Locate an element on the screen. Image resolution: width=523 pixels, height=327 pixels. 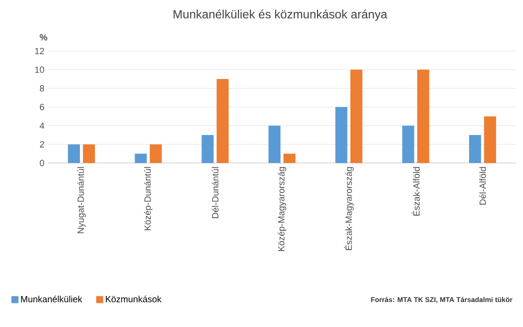
x-tick-label: Észak-Magyarország is located at coordinates (349, 208).